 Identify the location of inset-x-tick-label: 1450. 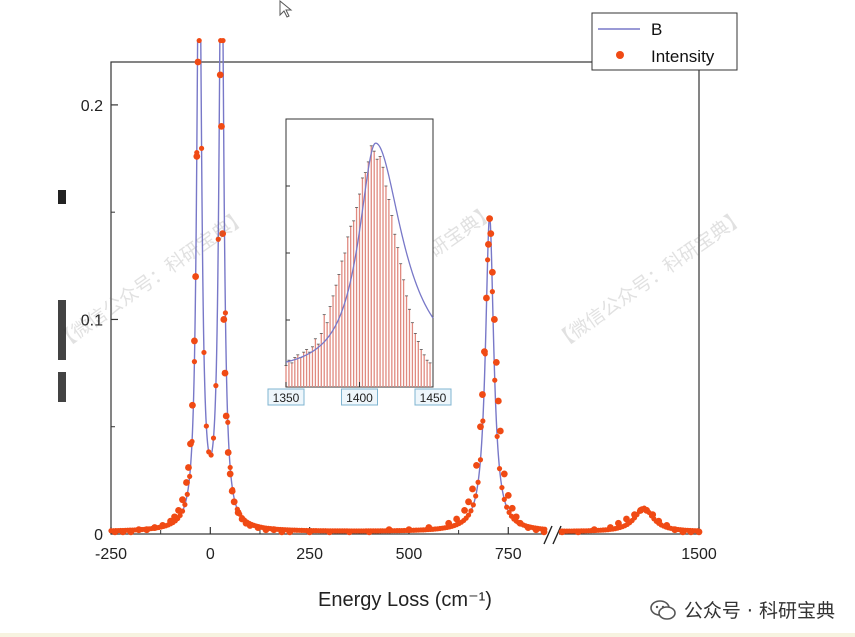
(433, 398).